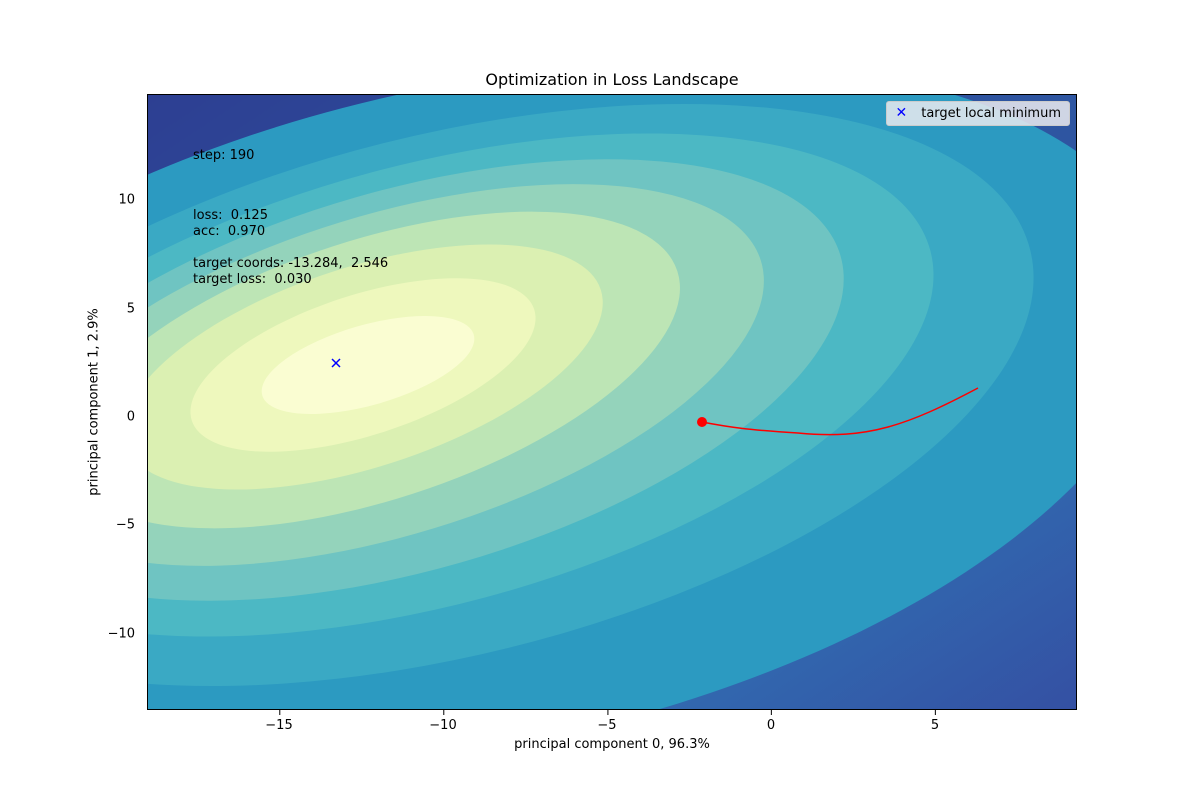 The image size is (1198, 797). What do you see at coordinates (612, 79) in the screenshot?
I see `chart-title: Optimization in Loss Landscape` at bounding box center [612, 79].